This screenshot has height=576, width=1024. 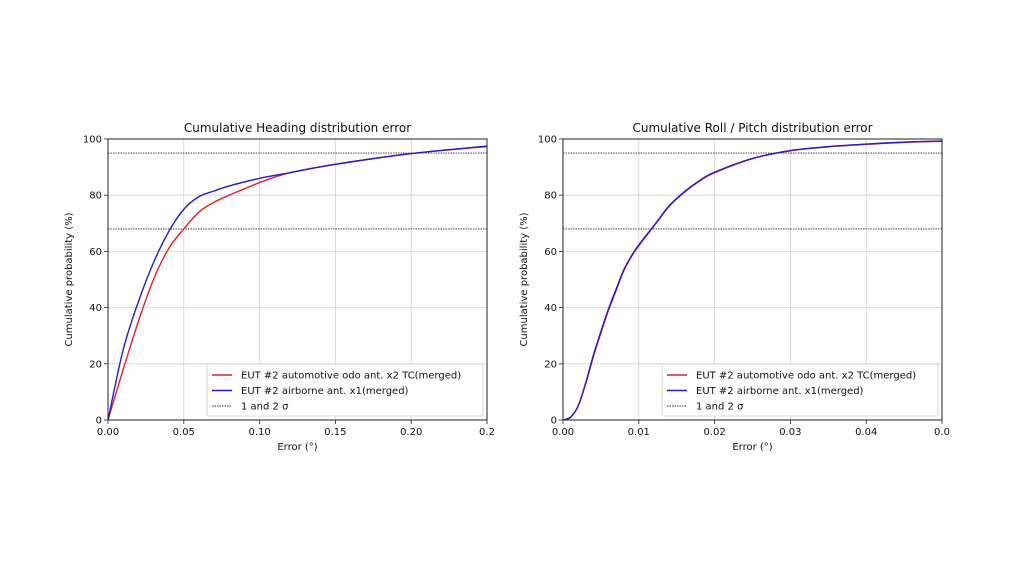 I want to click on x-tick-label: 0.0, so click(x=942, y=432).